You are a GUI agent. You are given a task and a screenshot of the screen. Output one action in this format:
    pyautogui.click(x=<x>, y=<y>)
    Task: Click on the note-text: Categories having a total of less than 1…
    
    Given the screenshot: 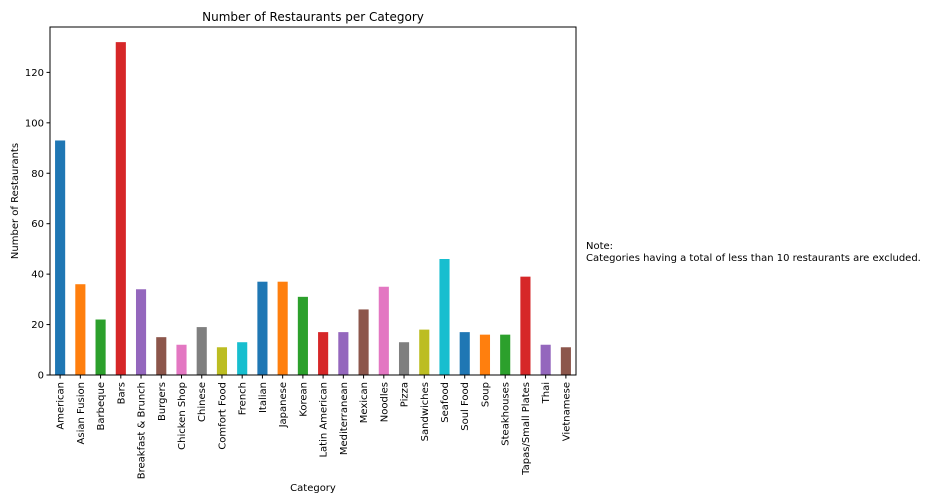 What is the action you would take?
    pyautogui.click(x=753, y=258)
    